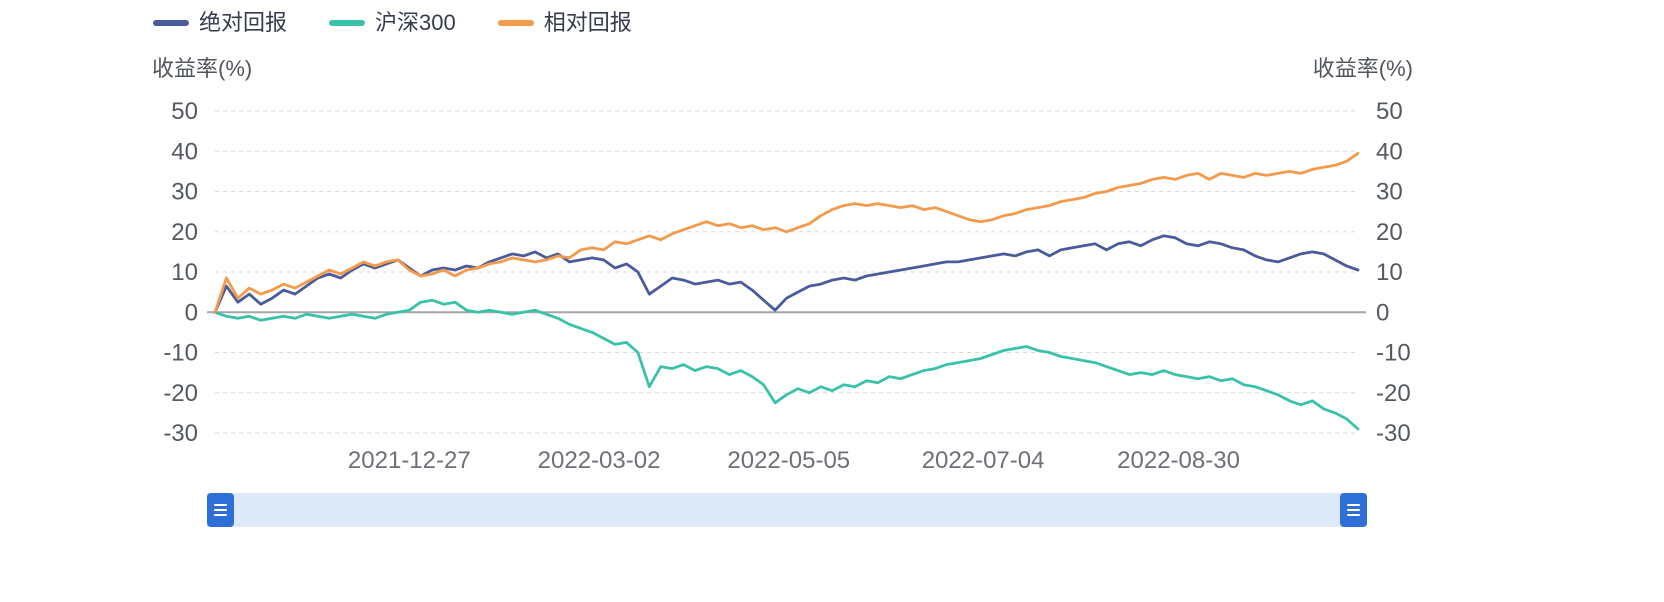 This screenshot has width=1664, height=602. What do you see at coordinates (409, 460) in the screenshot?
I see `x-axis-tick-label: 2021-12-27` at bounding box center [409, 460].